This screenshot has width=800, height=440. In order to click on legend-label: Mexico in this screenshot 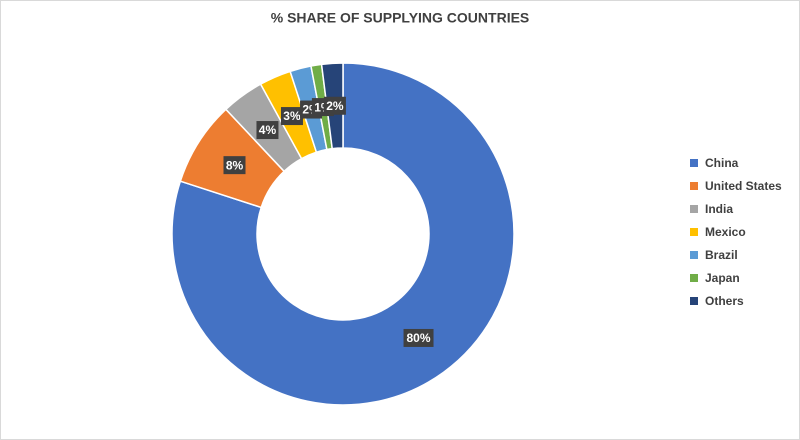, I will do `click(725, 232)`.